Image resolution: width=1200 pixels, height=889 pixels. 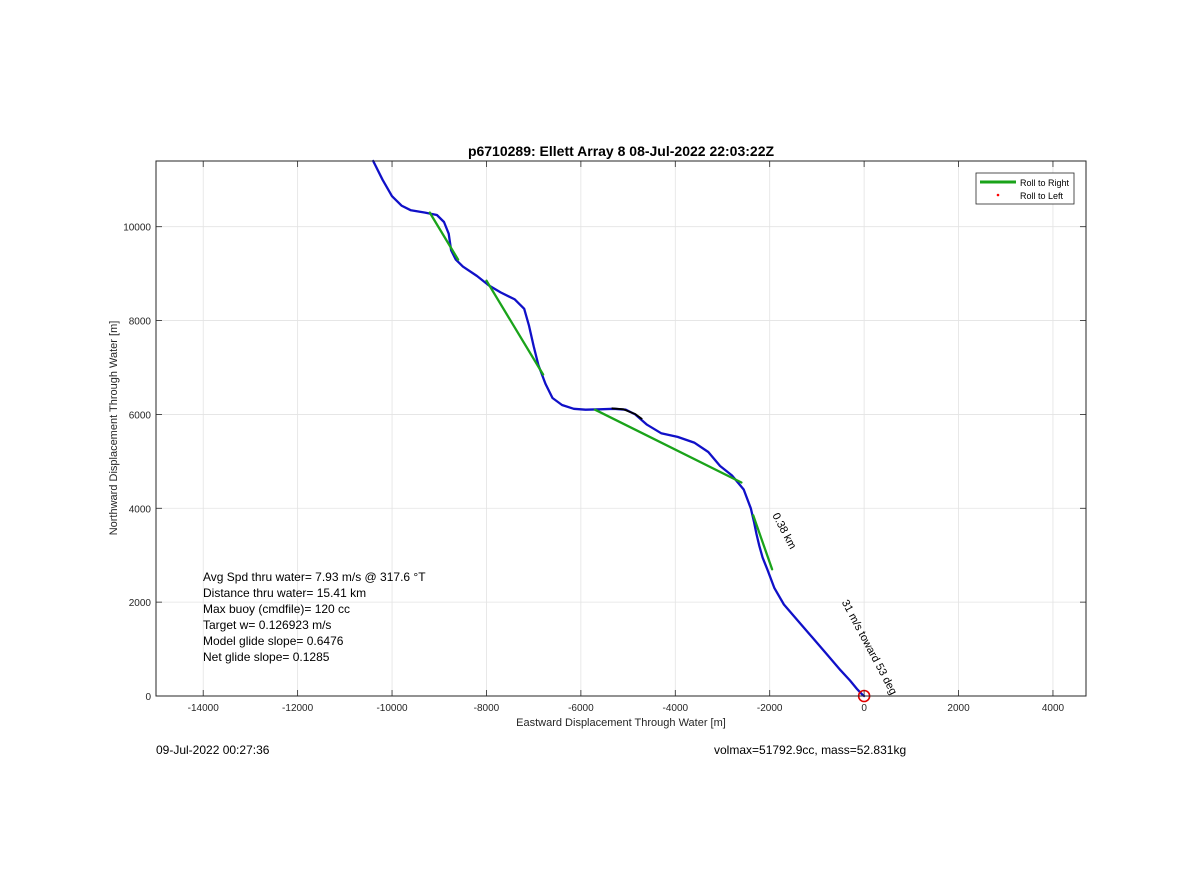 I want to click on legend: Roll to Right Roll to Left, so click(x=1025, y=188).